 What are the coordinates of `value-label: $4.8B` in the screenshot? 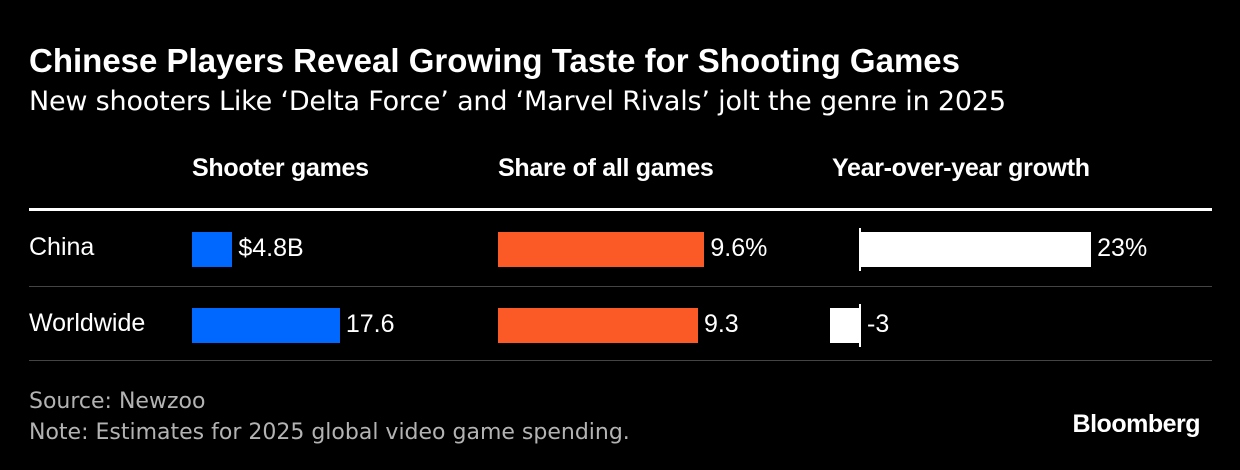 It's located at (271, 248).